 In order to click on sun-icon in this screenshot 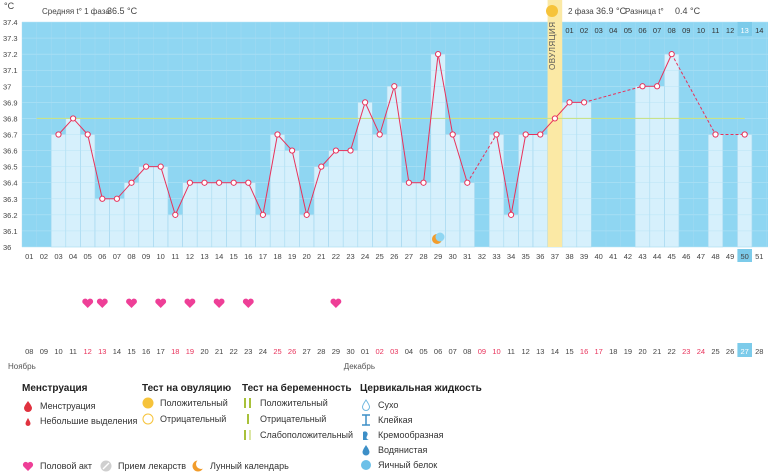, I will do `click(552, 11)`.